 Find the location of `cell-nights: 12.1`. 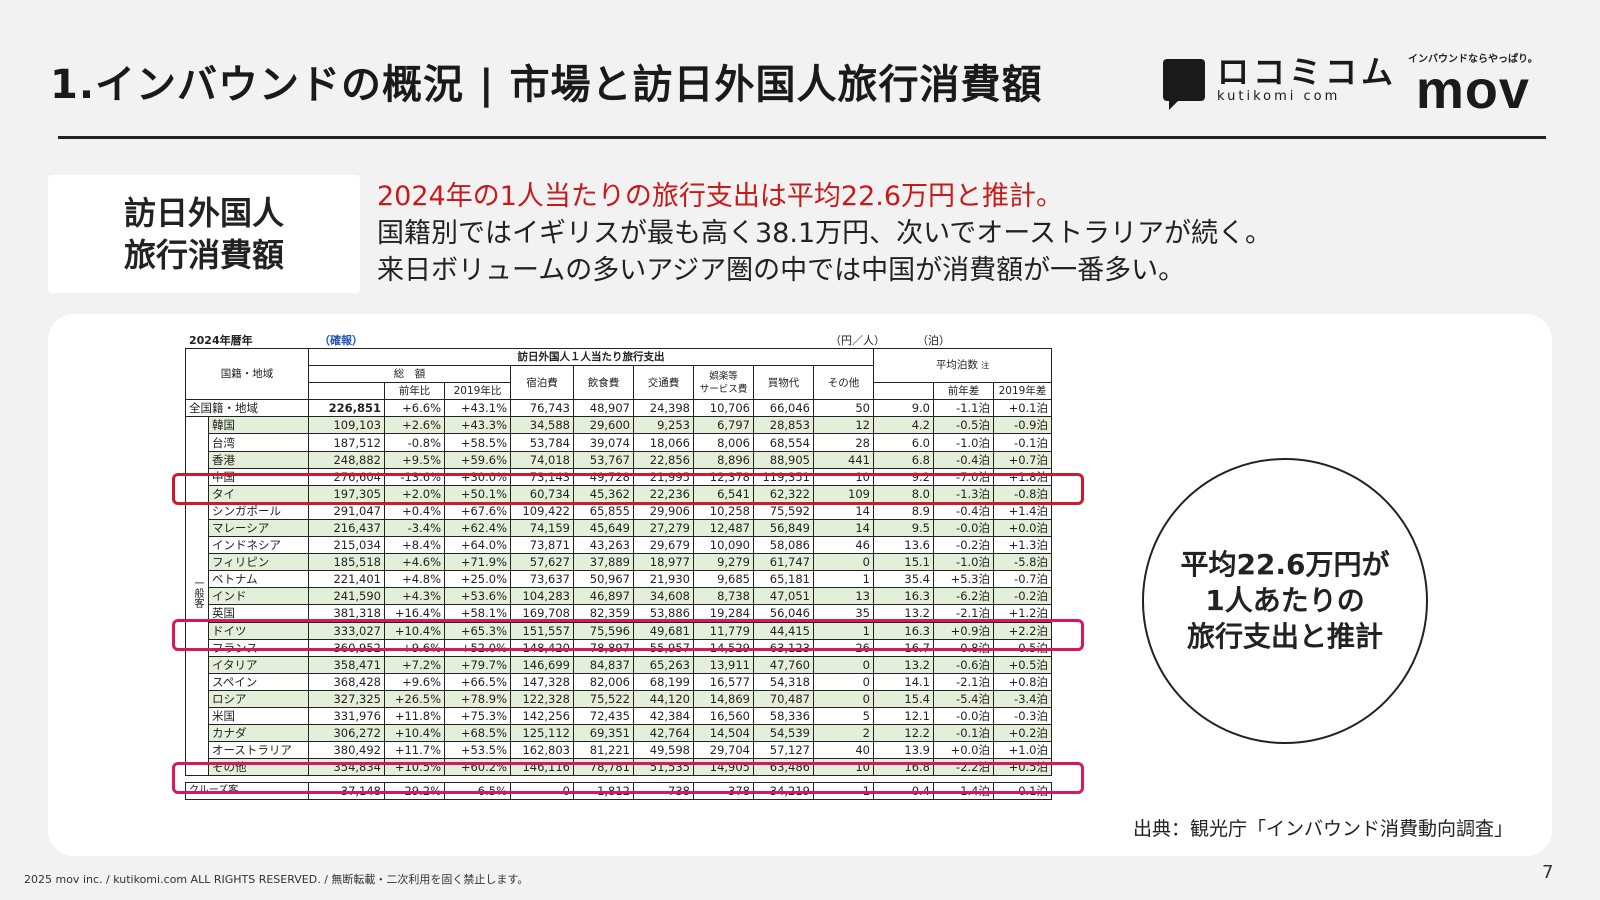

cell-nights: 12.1 is located at coordinates (903, 716).